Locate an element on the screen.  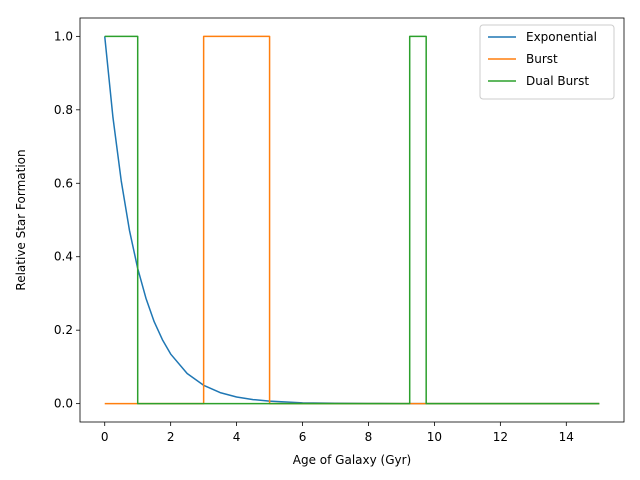
x-tick-label: 2 is located at coordinates (171, 437).